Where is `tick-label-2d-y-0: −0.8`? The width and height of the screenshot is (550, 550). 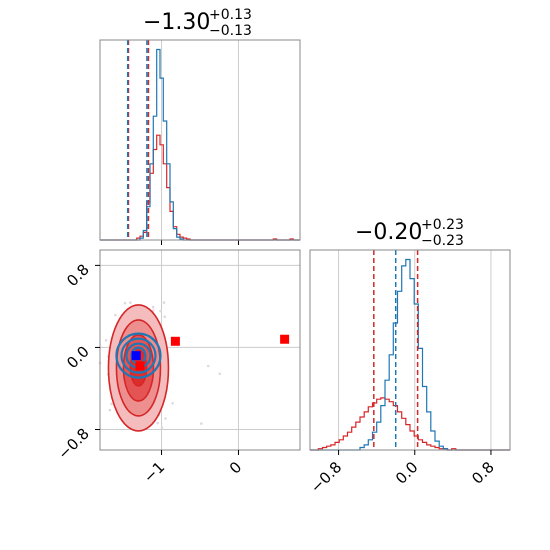
tick-label-2d-y-0: −0.8 is located at coordinates (73, 444).